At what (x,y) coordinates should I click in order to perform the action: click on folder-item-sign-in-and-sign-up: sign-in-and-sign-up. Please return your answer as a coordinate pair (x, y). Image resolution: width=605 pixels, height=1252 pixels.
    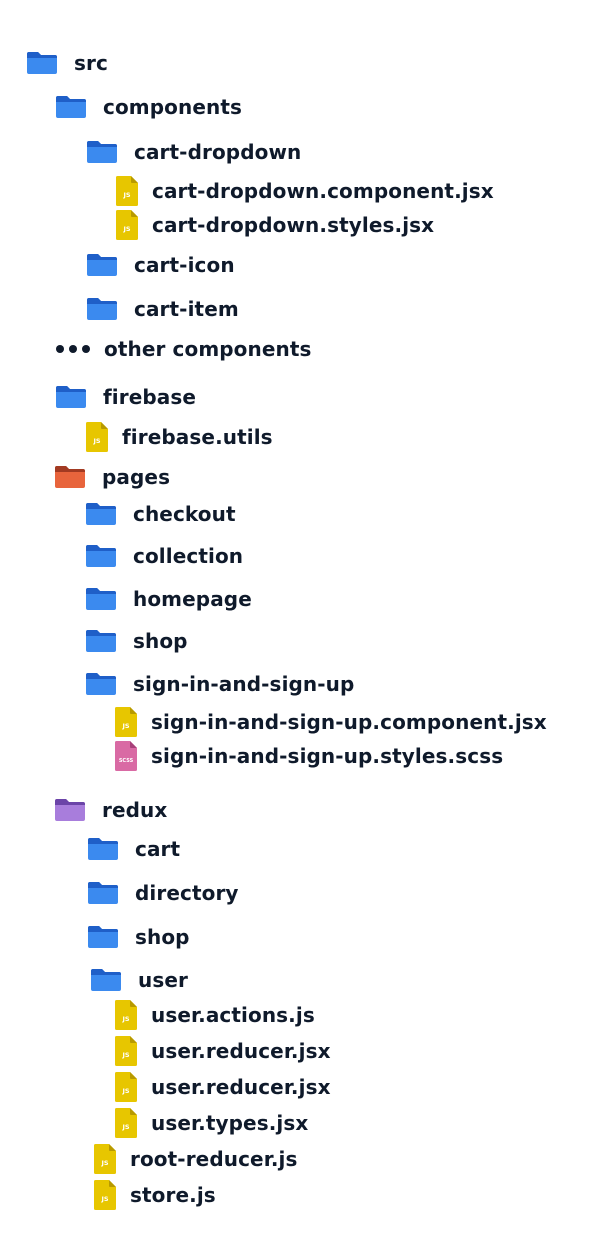
    Looking at the image, I should click on (220, 684).